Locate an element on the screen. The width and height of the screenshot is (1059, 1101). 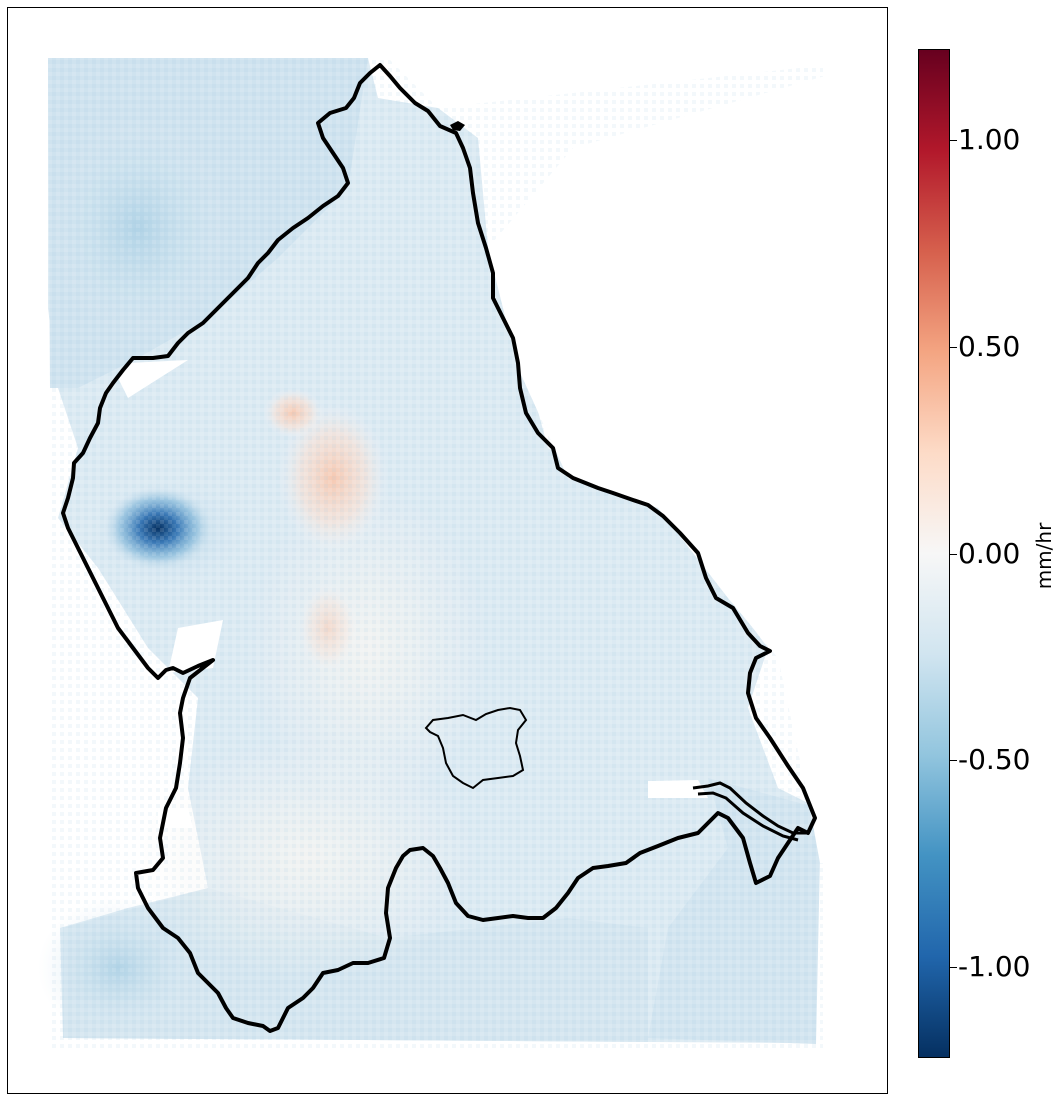
colorbar-label: mm/hr is located at coordinates (1044, 556).